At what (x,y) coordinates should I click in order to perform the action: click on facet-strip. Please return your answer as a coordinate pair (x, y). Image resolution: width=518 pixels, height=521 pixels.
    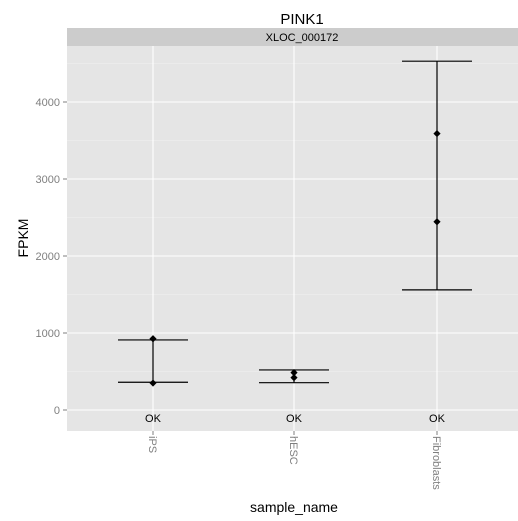
    Looking at the image, I should click on (292, 37).